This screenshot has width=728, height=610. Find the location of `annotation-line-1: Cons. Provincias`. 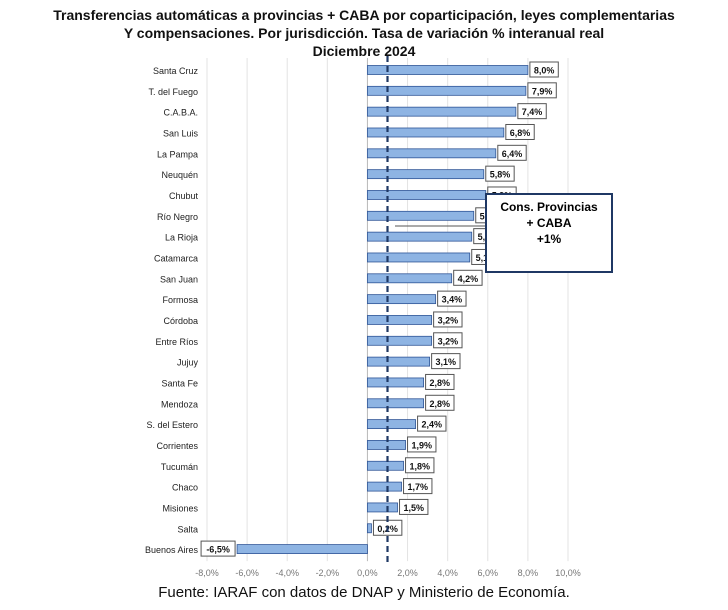

annotation-line-1: Cons. Provincias is located at coordinates (549, 207).